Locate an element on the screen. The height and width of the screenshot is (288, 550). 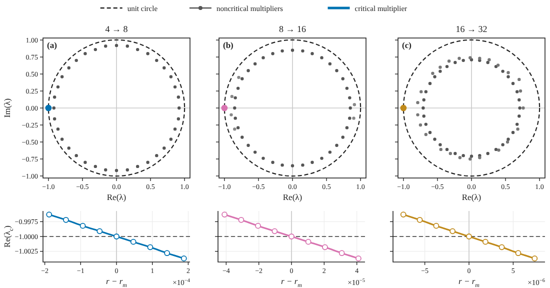
chart-title: 8 → 16 is located at coordinates (292, 29).